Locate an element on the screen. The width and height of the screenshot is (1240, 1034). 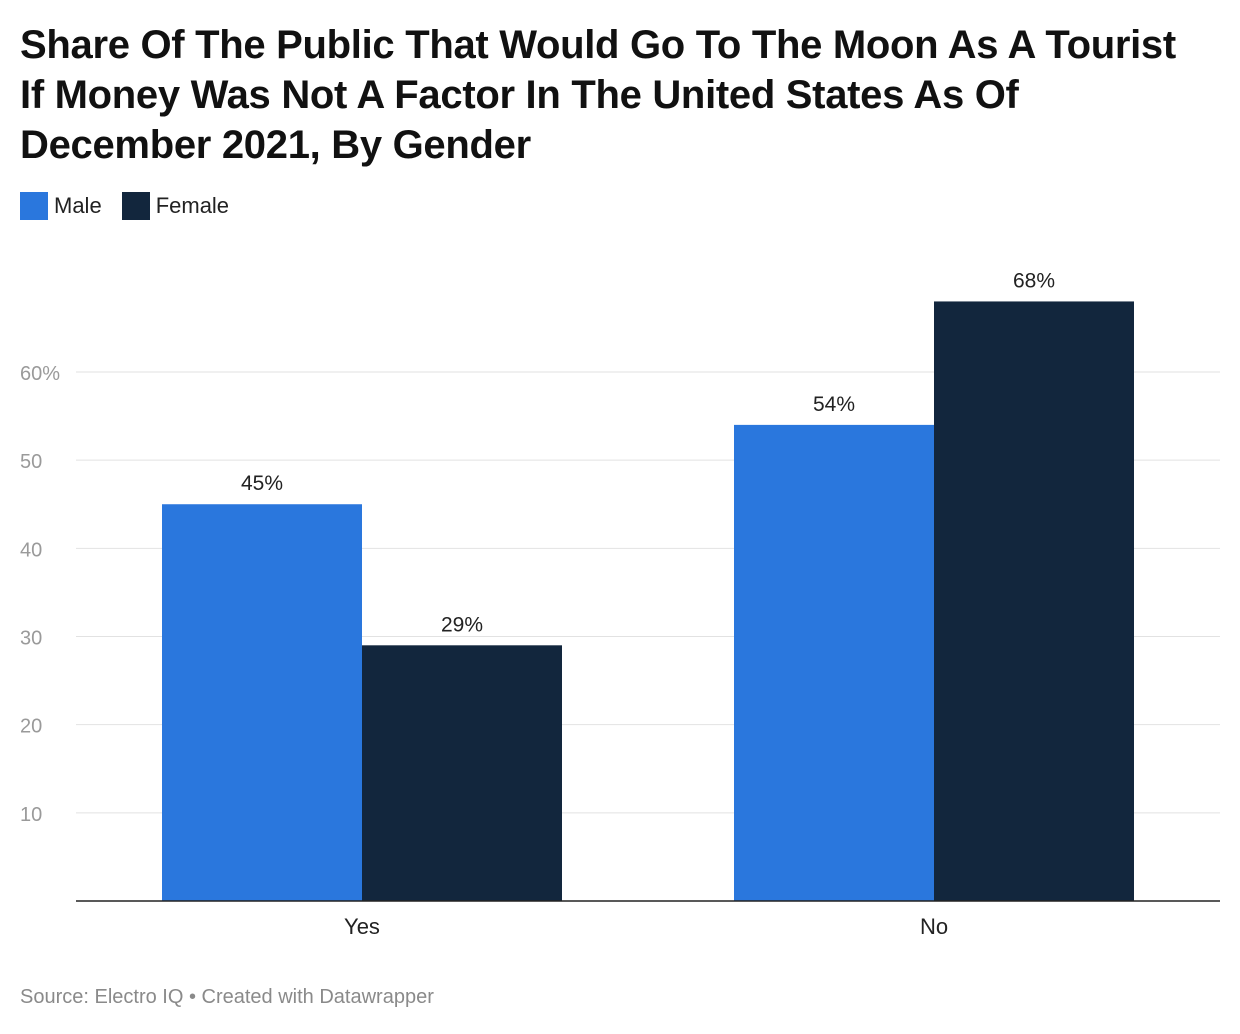
y-tick-label: 60% is located at coordinates (40, 374).